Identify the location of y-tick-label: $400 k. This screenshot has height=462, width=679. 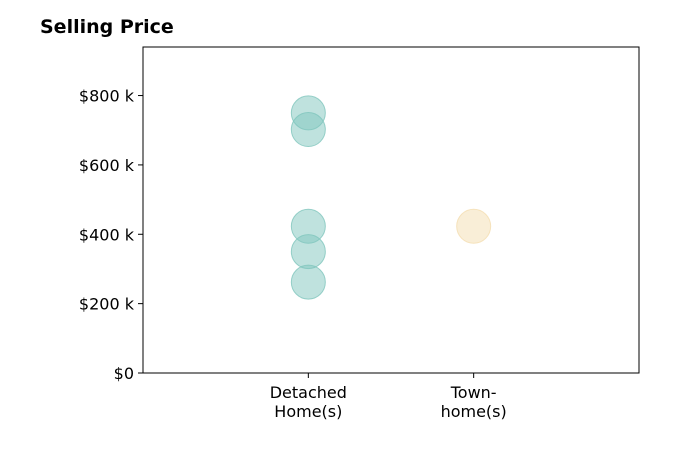
(107, 234).